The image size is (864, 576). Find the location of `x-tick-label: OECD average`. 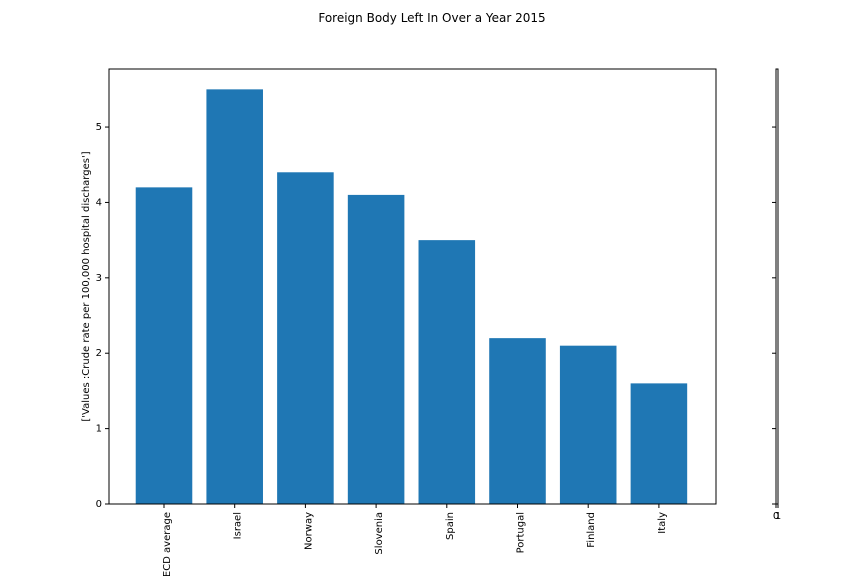

x-tick-label: OECD average is located at coordinates (167, 544).